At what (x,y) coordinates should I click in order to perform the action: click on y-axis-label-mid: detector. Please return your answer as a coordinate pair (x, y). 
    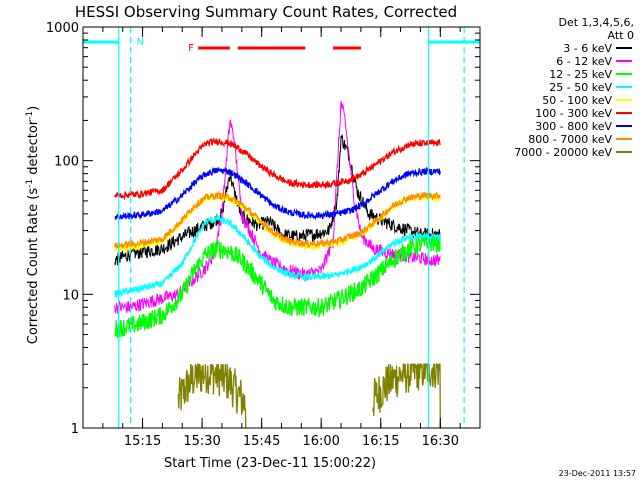
    Looking at the image, I should click on (33, 149).